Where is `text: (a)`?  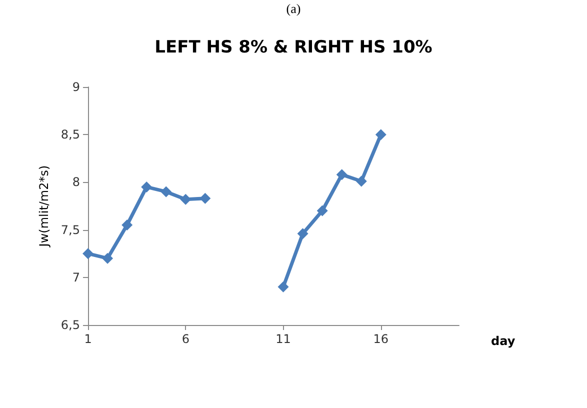 text: (a) is located at coordinates (293, 8).